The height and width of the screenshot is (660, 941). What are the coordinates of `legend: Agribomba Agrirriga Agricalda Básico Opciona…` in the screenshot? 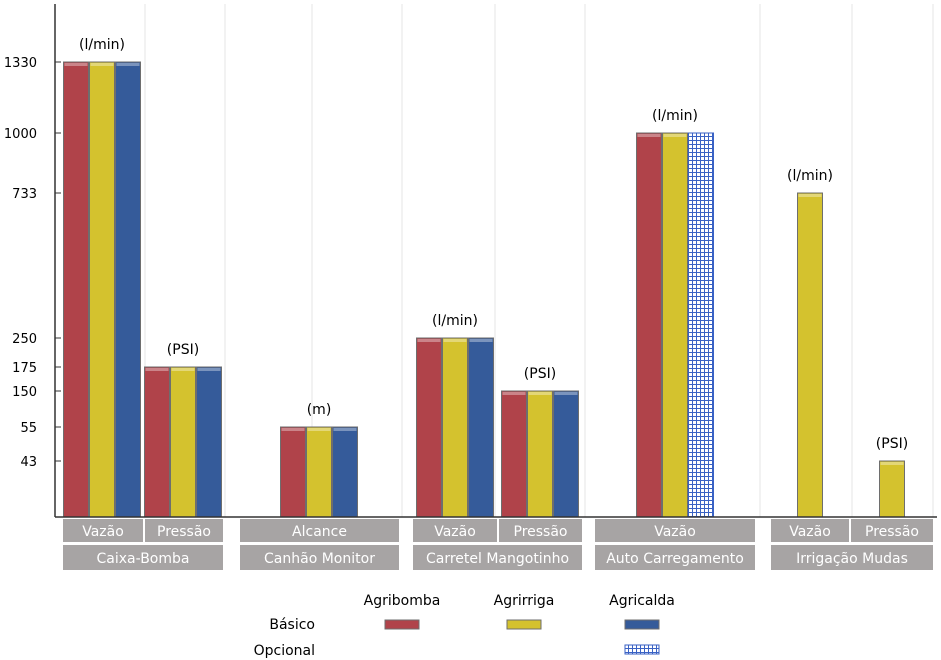 It's located at (464, 626).